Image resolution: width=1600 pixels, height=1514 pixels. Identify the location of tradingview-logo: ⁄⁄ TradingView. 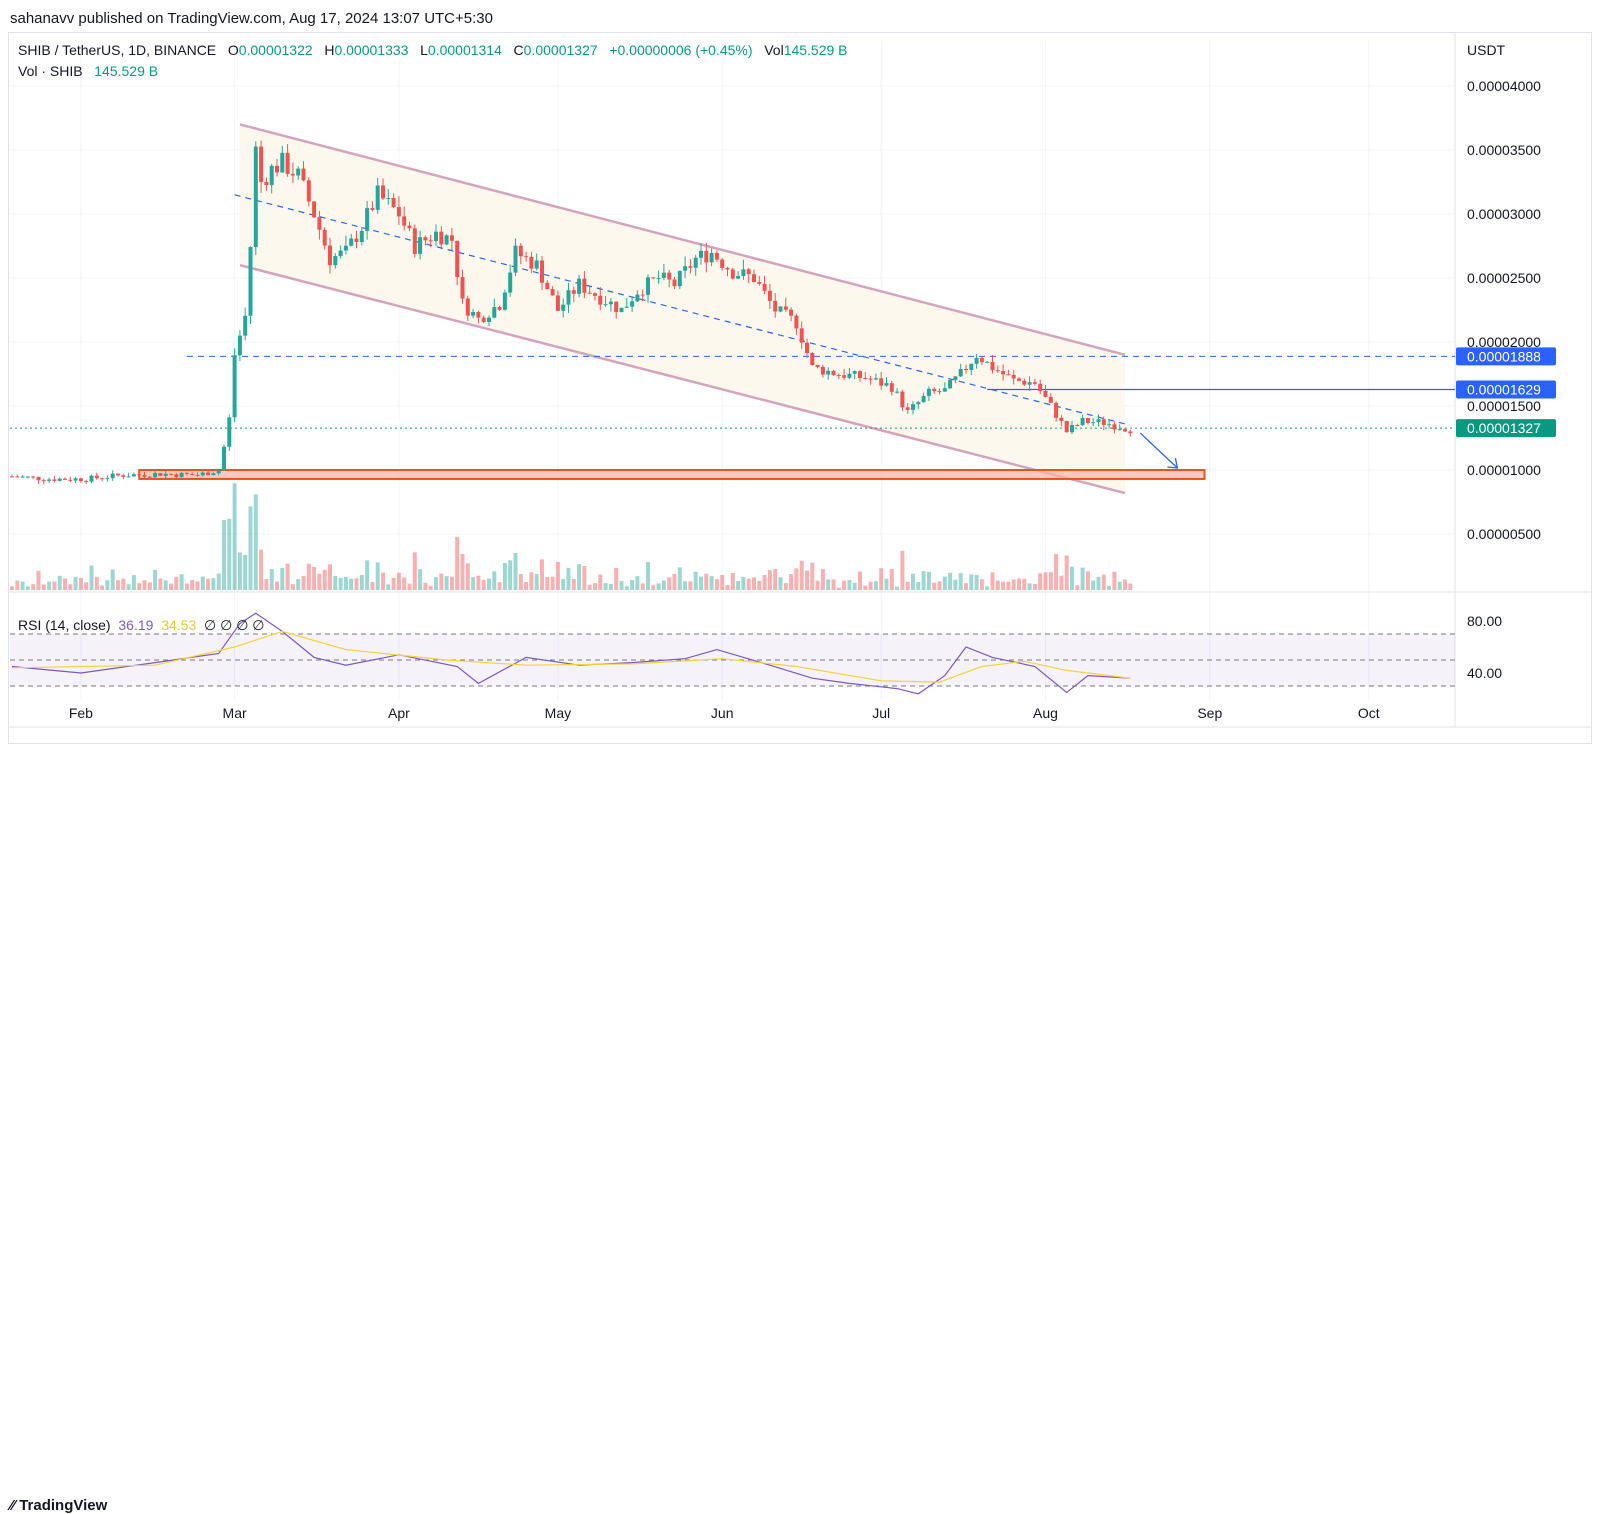
(58, 1505).